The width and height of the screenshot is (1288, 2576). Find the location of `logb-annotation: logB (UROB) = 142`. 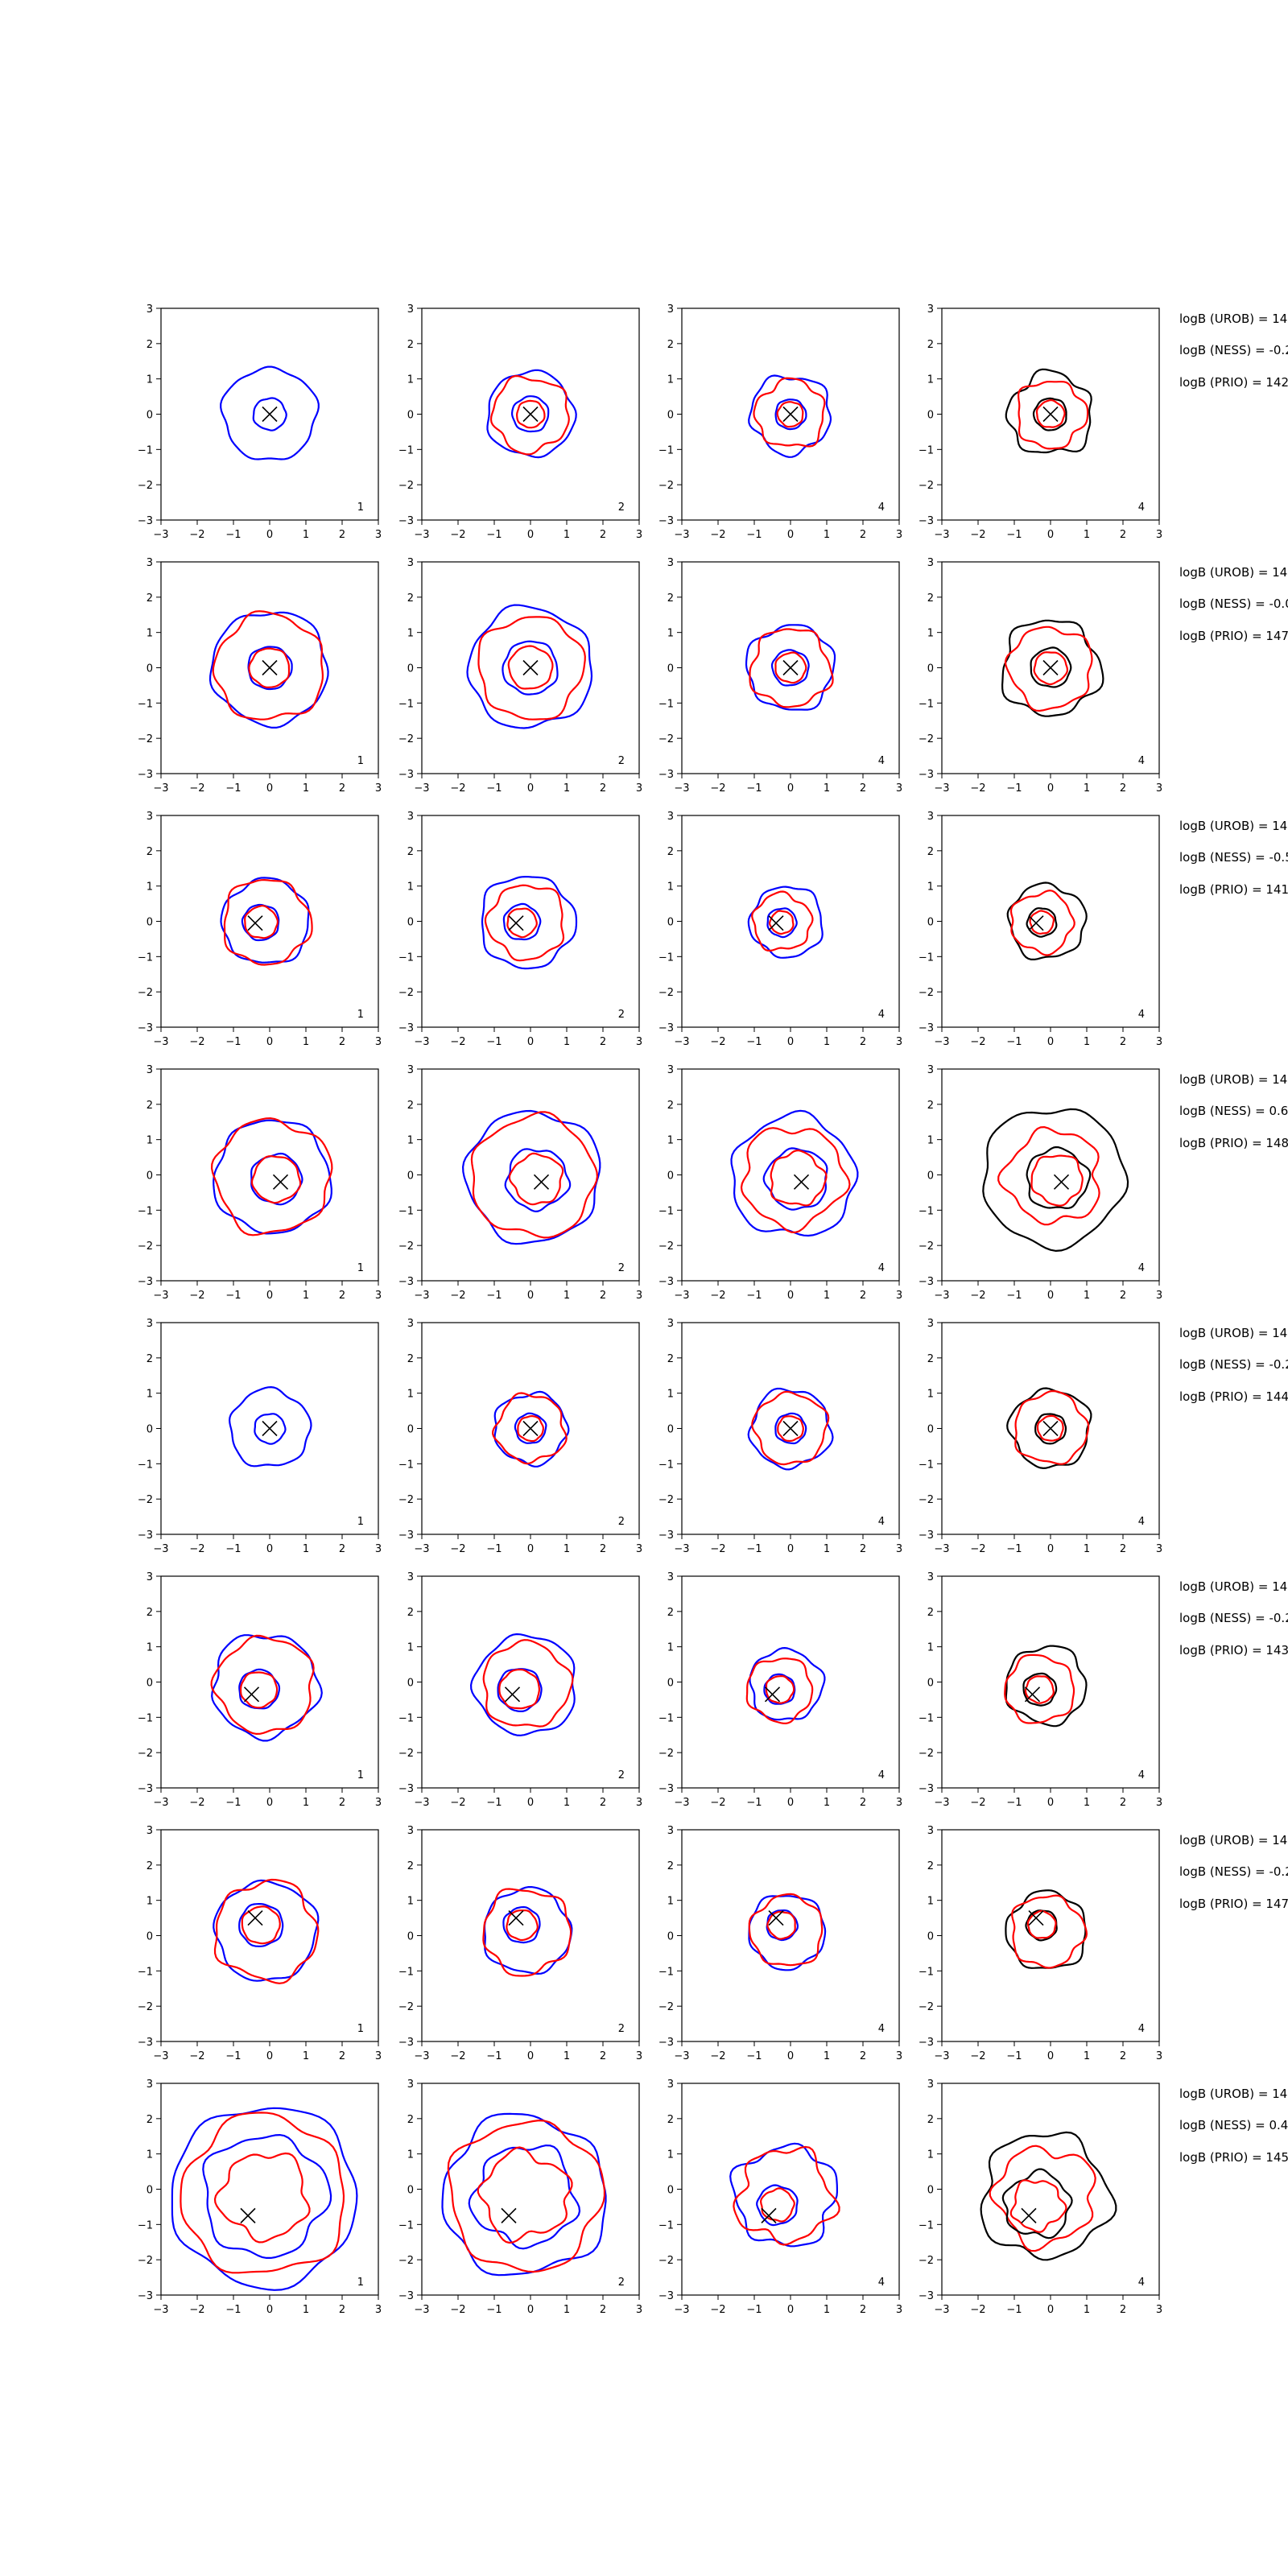

logb-annotation: logB (UROB) = 142 is located at coordinates (1233, 319).